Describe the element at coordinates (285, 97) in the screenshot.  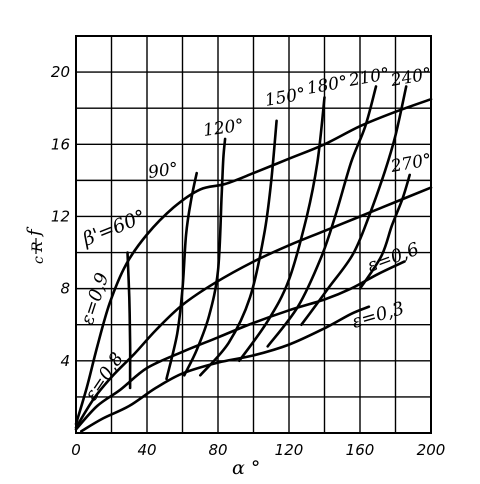
I see `label-beta-150: 150°` at that location.